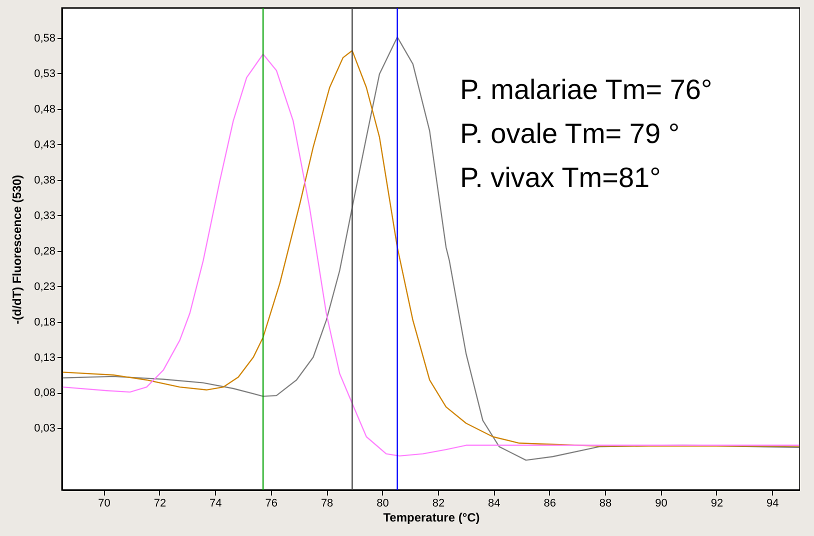 This screenshot has width=814, height=536. What do you see at coordinates (772, 504) in the screenshot?
I see `x-tick-label: 94` at bounding box center [772, 504].